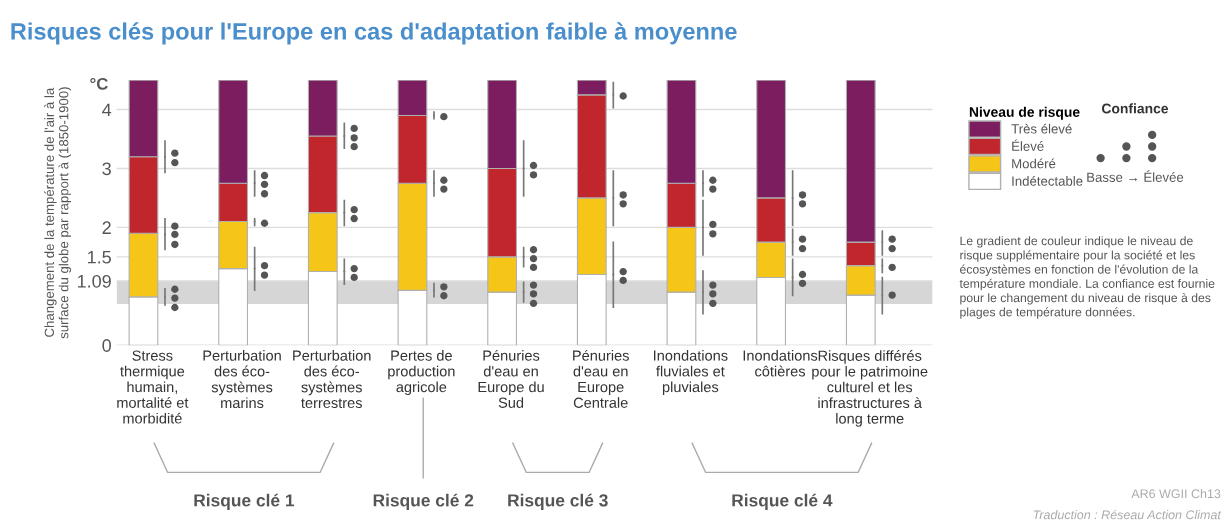 The image size is (1227, 527). I want to click on x-tick-label: Pertes de production agricole, so click(421, 373).